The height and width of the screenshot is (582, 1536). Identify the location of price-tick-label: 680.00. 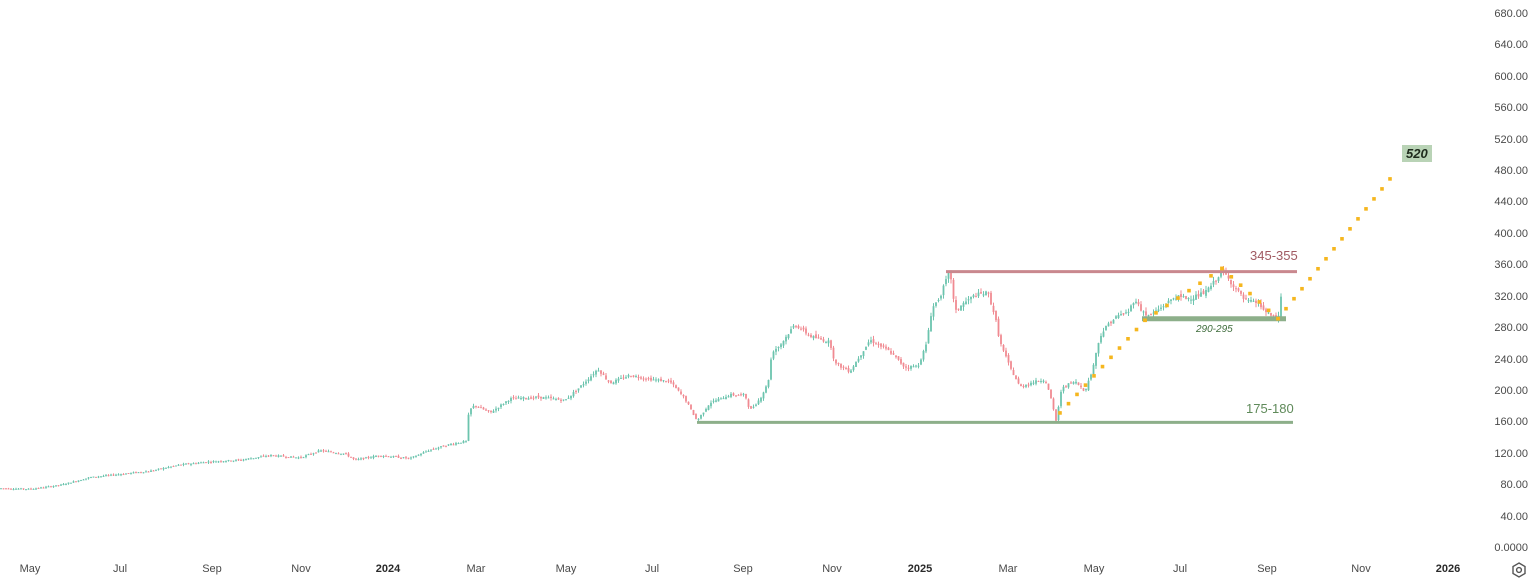
(1511, 13).